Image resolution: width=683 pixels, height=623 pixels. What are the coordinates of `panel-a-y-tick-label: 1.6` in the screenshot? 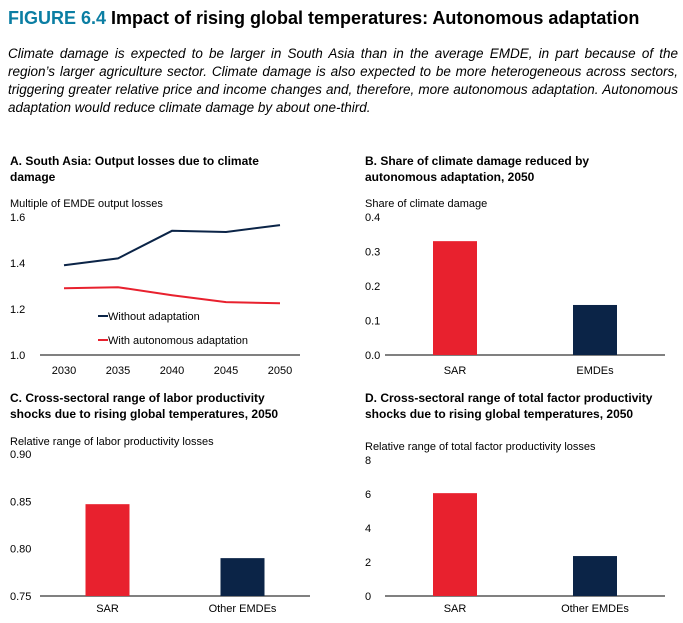 It's located at (17, 218).